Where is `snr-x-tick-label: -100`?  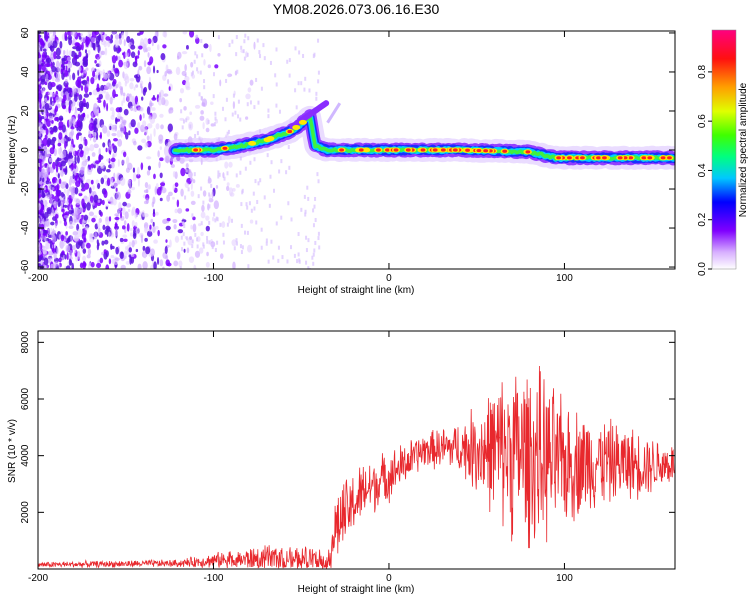
snr-x-tick-label: -100 is located at coordinates (213, 578).